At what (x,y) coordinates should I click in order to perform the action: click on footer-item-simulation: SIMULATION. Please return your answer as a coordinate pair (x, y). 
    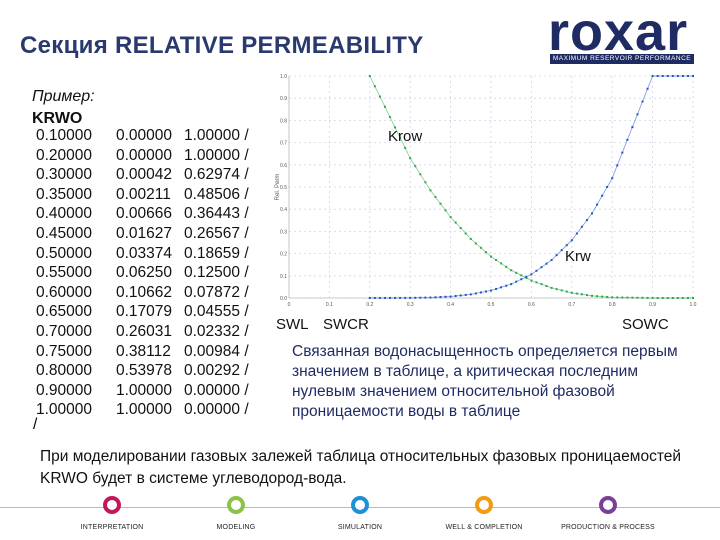
    Looking at the image, I should click on (360, 513).